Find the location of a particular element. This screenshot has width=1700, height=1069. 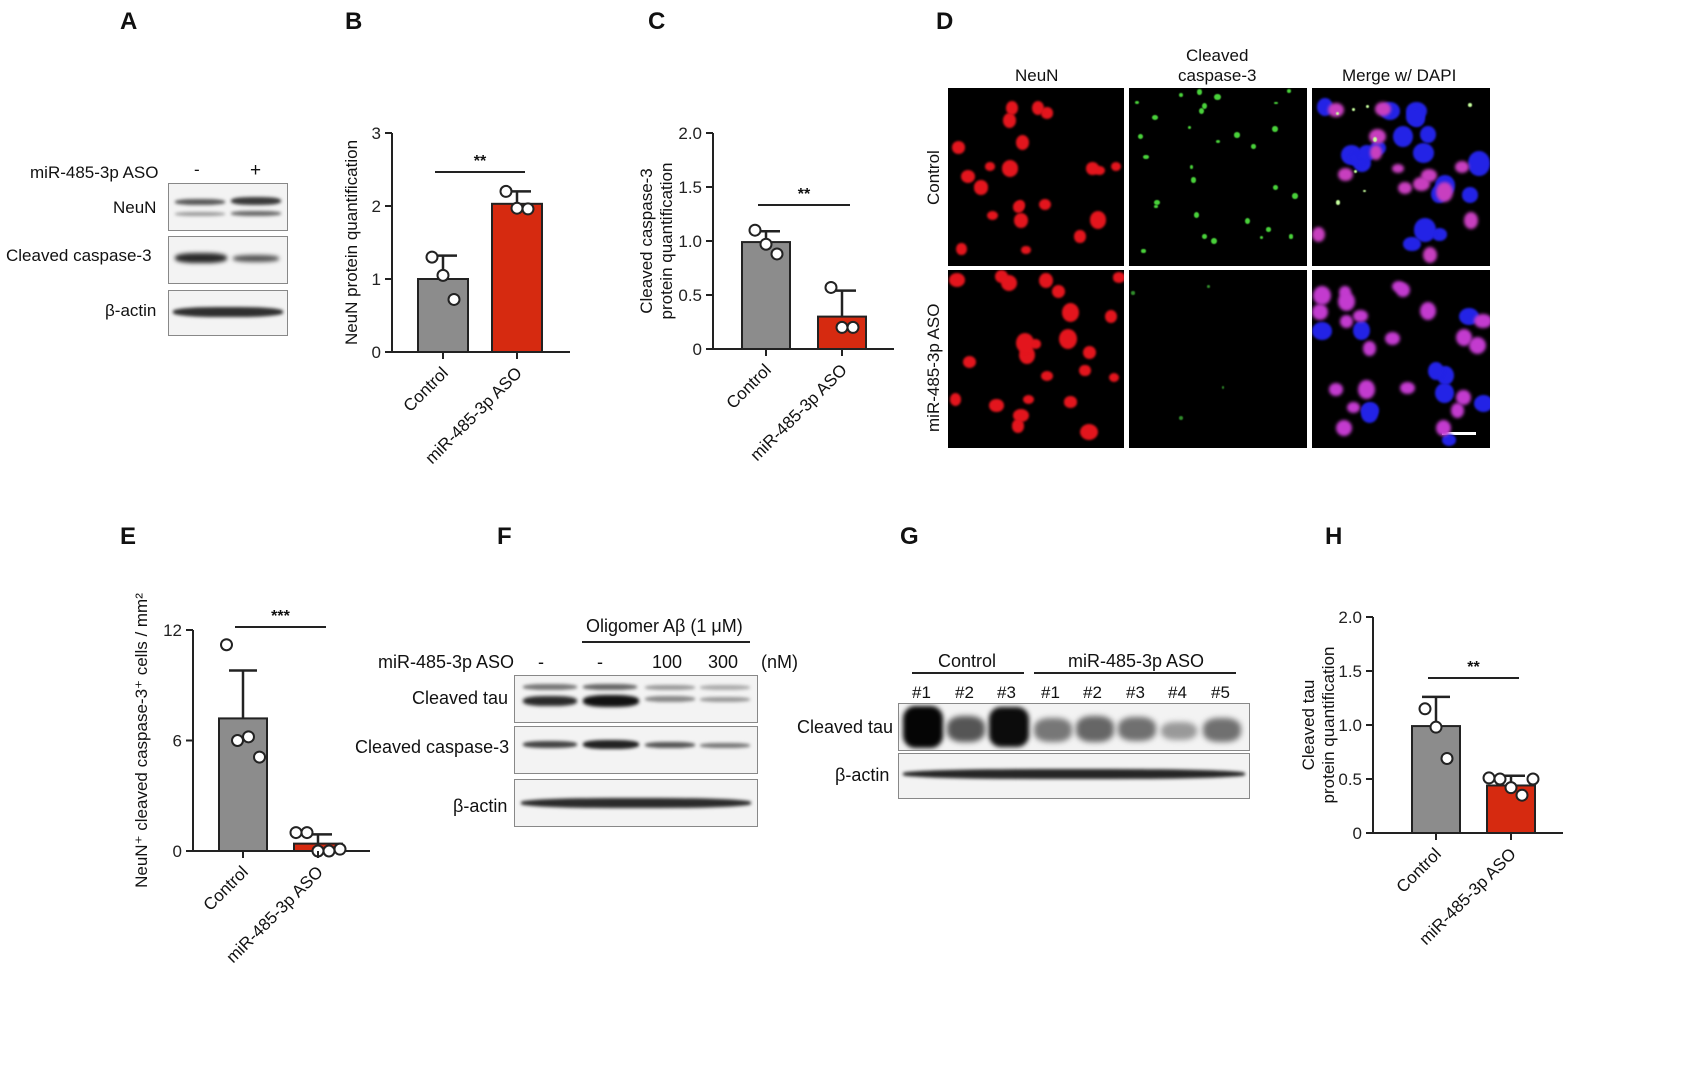

panel-f-lane-4: 300 is located at coordinates (723, 662).